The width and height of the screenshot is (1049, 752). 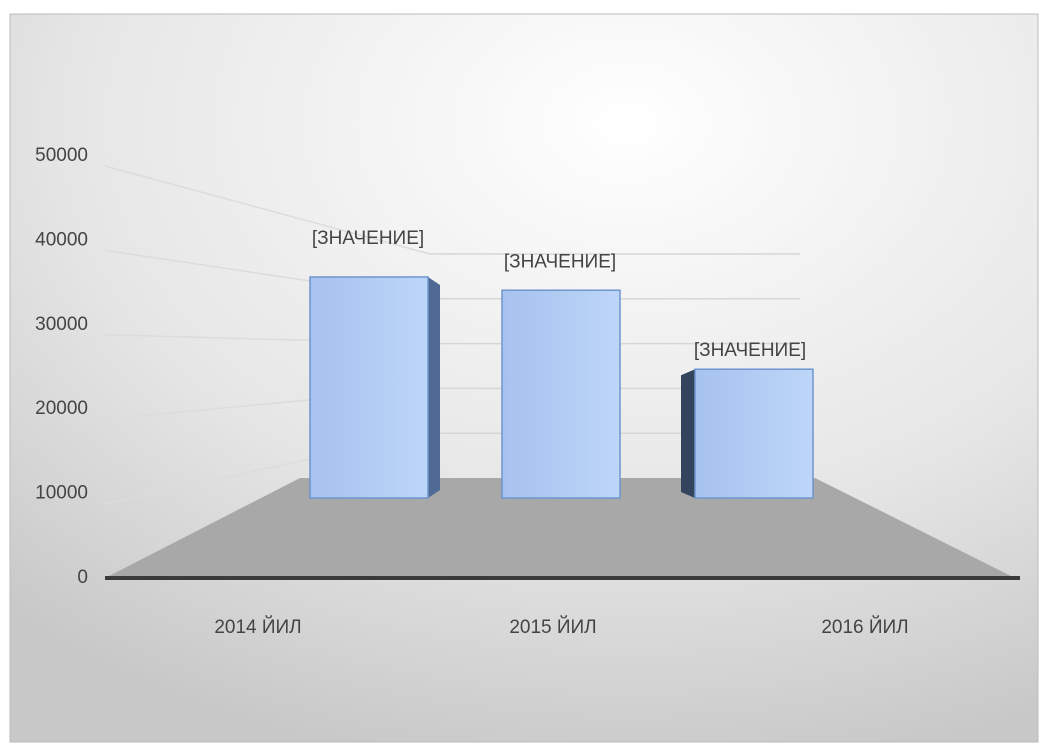 What do you see at coordinates (267, 210) in the screenshot?
I see `grid-line` at bounding box center [267, 210].